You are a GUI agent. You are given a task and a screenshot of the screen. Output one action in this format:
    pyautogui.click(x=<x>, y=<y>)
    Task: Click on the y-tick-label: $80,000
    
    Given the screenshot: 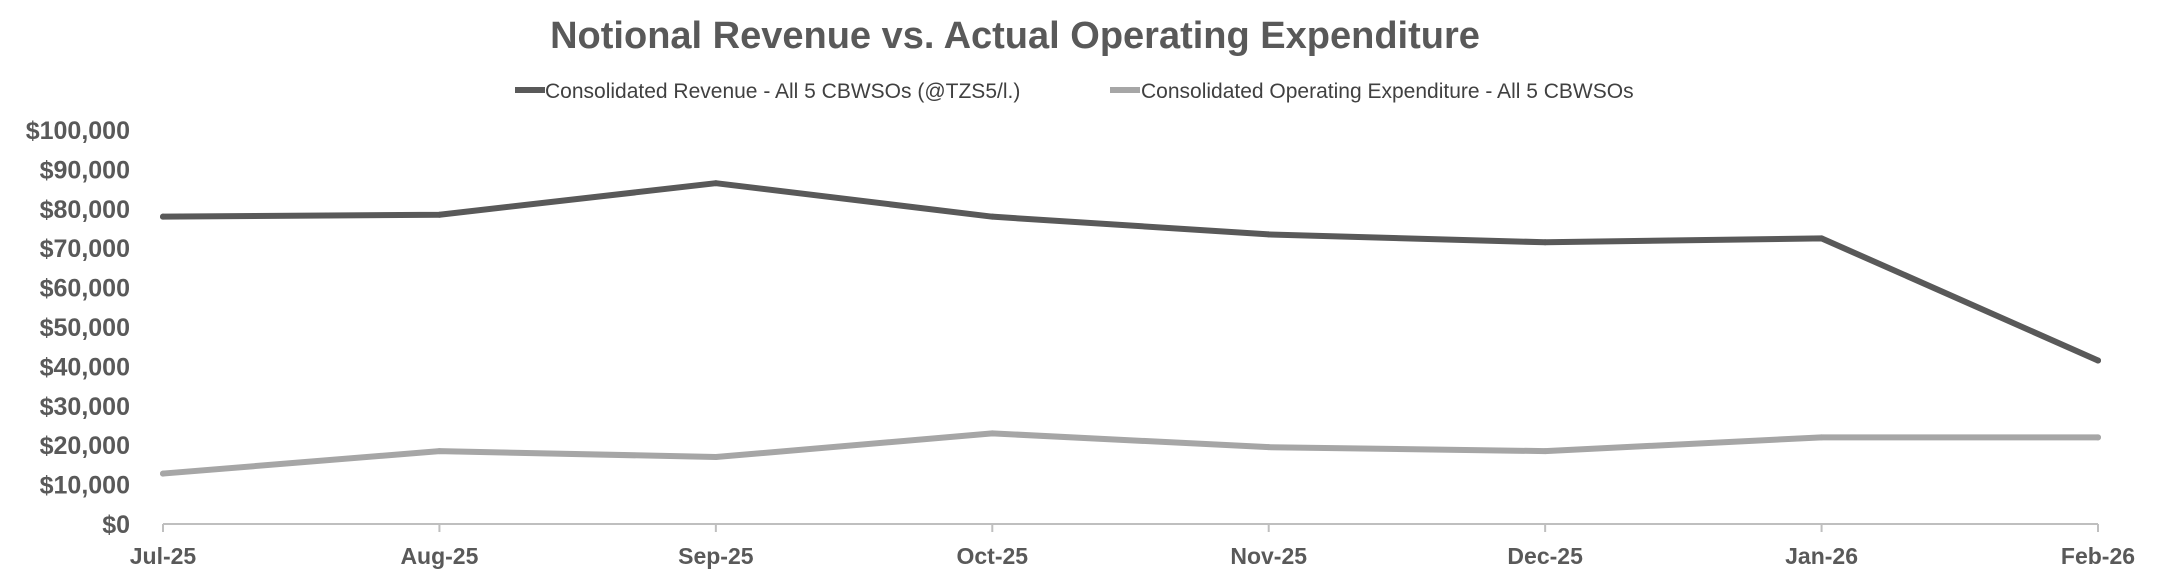 What is the action you would take?
    pyautogui.click(x=85, y=210)
    